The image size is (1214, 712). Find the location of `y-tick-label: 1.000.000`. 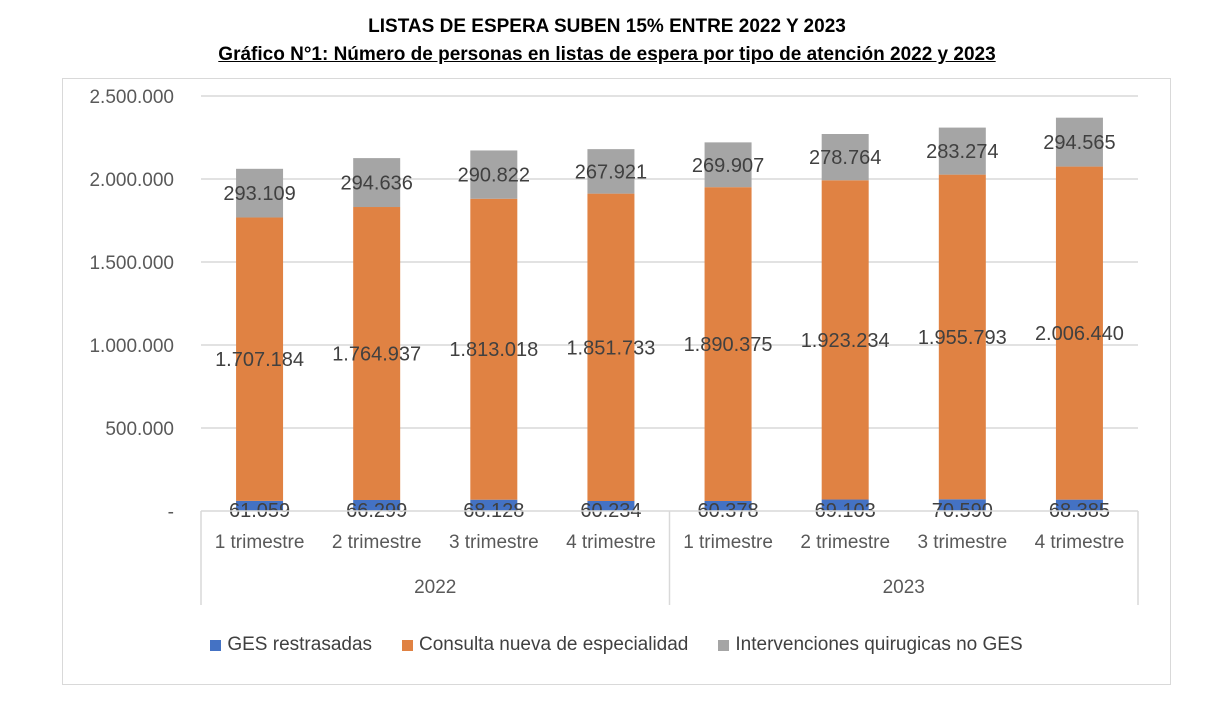

y-tick-label: 1.000.000 is located at coordinates (131, 346).